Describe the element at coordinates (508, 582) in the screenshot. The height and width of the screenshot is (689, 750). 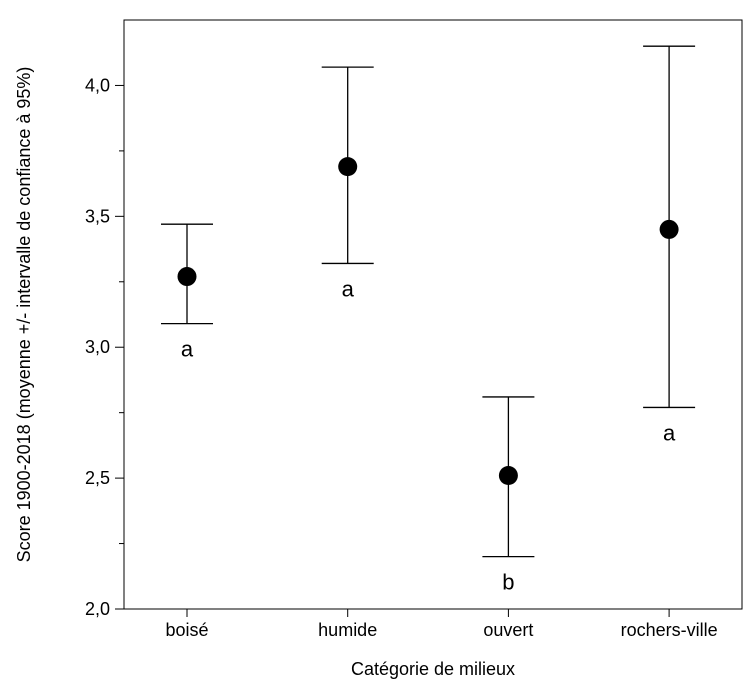
I see `significance-letter: b` at that location.